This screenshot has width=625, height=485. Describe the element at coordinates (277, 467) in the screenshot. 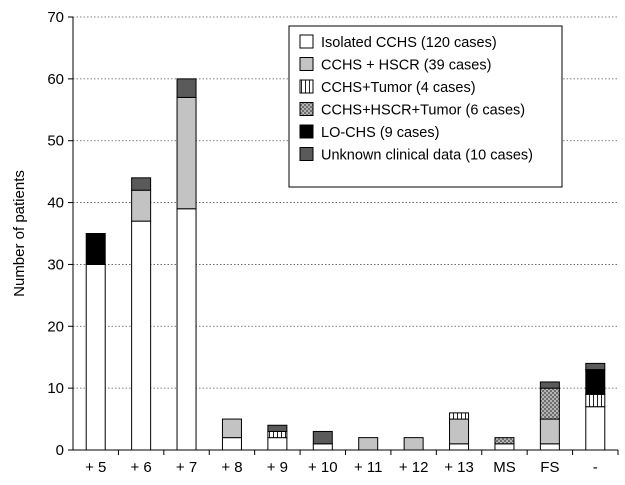

I see `x-tick-label: + 9` at that location.